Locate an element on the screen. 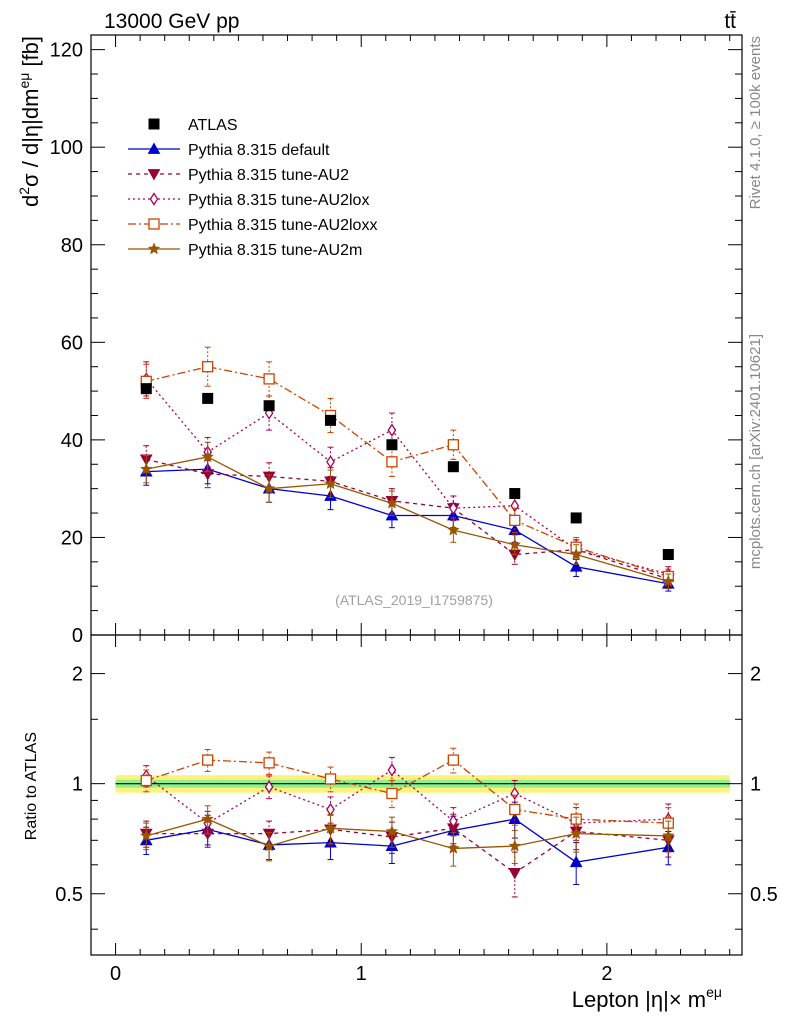  legend-entry-label: Pythia 8.315 default is located at coordinates (259, 150).